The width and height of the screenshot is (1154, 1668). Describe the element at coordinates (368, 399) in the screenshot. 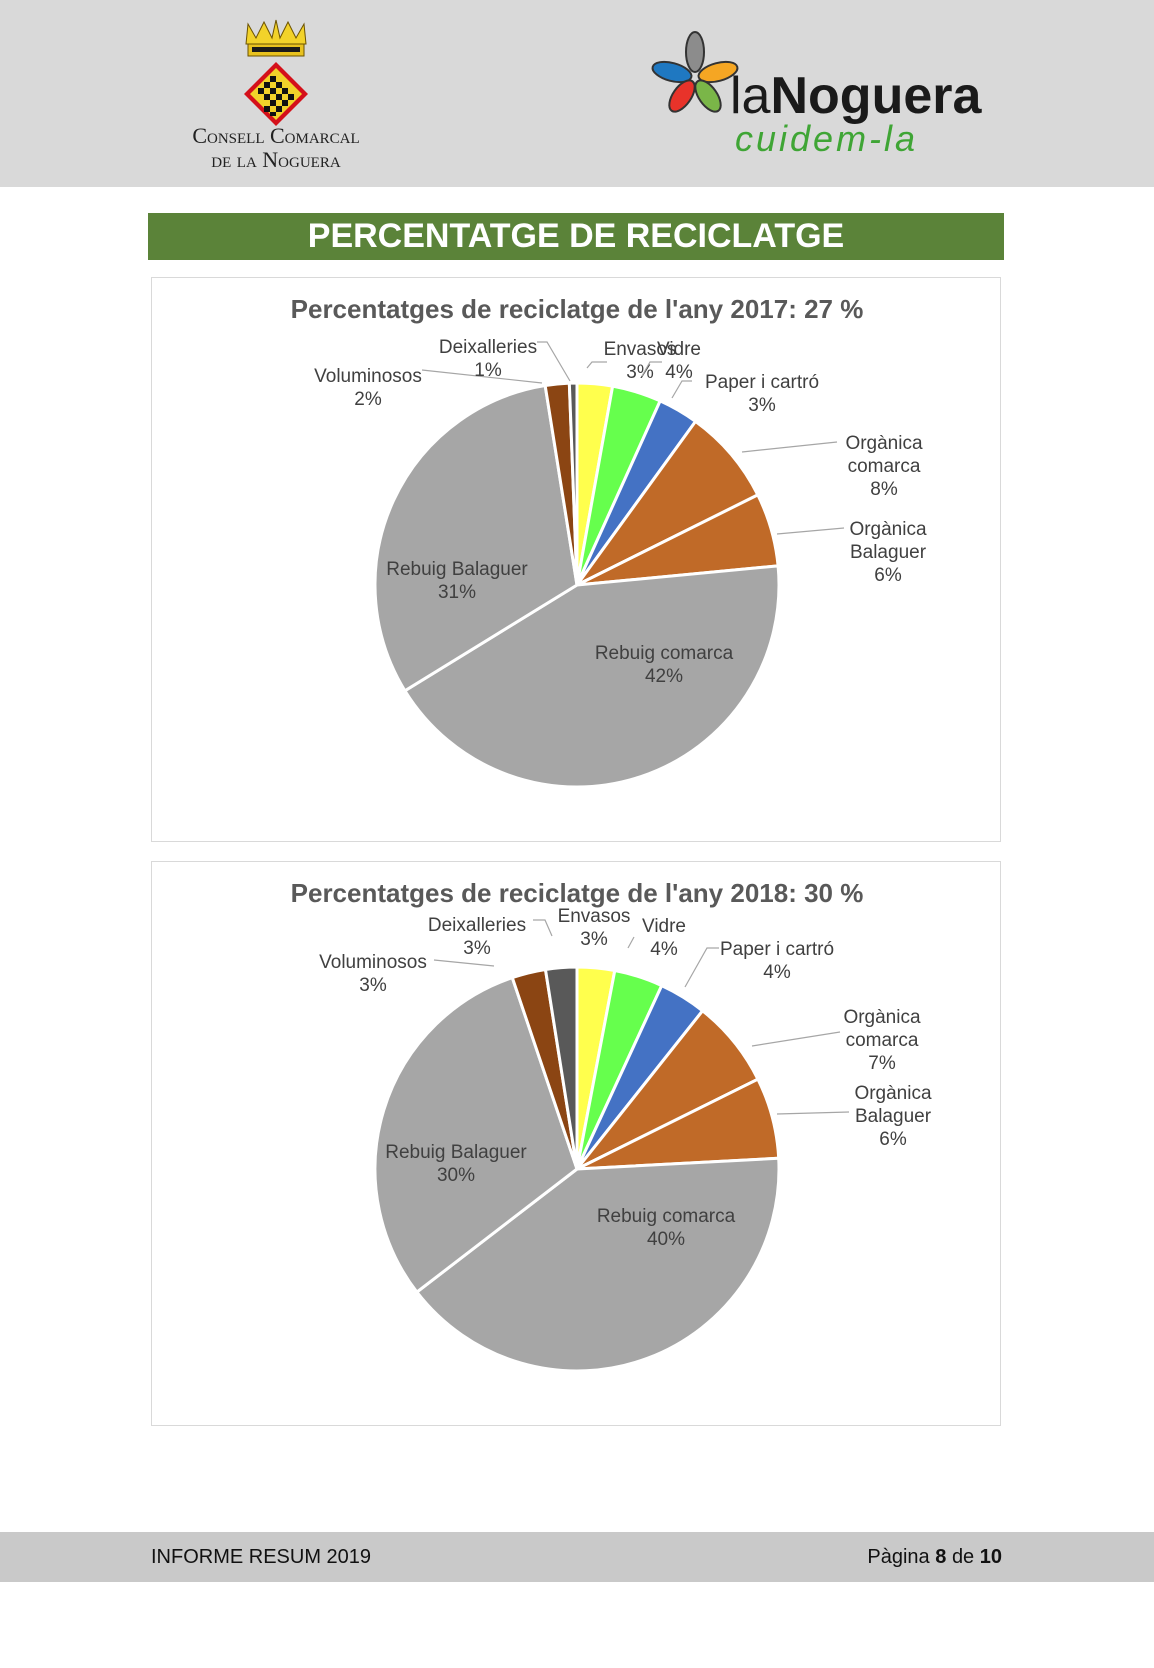

I see `data-label-voluminosos: 2%` at that location.